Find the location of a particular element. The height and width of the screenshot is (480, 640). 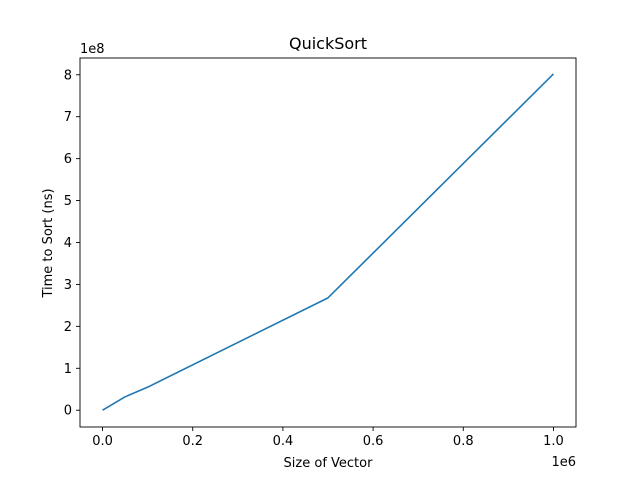

x-tick-label: 0.8 is located at coordinates (463, 441).